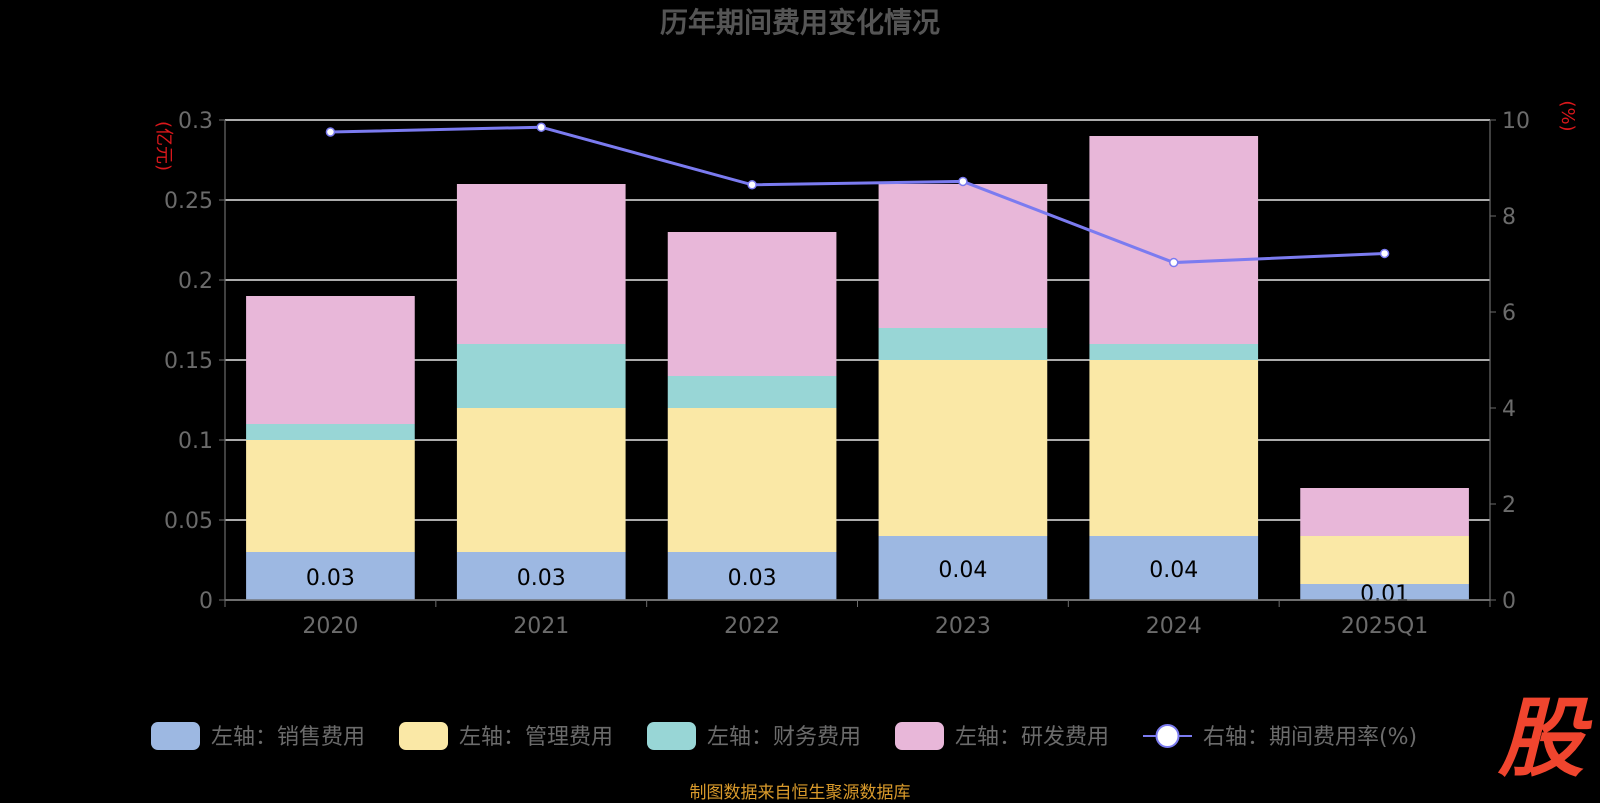  Describe the element at coordinates (1310, 737) in the screenshot. I see `legend-label: 右轴：期间费用率(%)` at that location.